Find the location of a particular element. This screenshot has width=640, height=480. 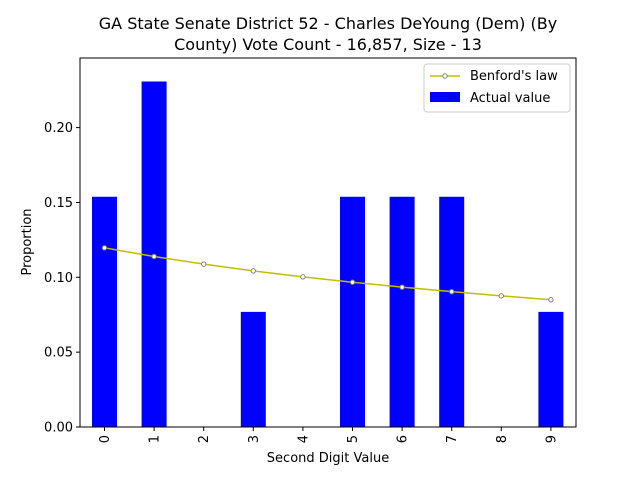

y-axis: 0.00 0.05 0.10 0.15 0.20 is located at coordinates (62, 278).